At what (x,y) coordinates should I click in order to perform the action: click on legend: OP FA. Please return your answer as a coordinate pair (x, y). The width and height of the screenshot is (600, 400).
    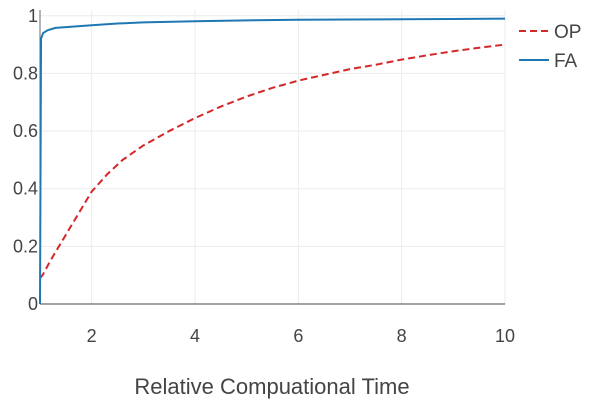
    Looking at the image, I should click on (550, 47).